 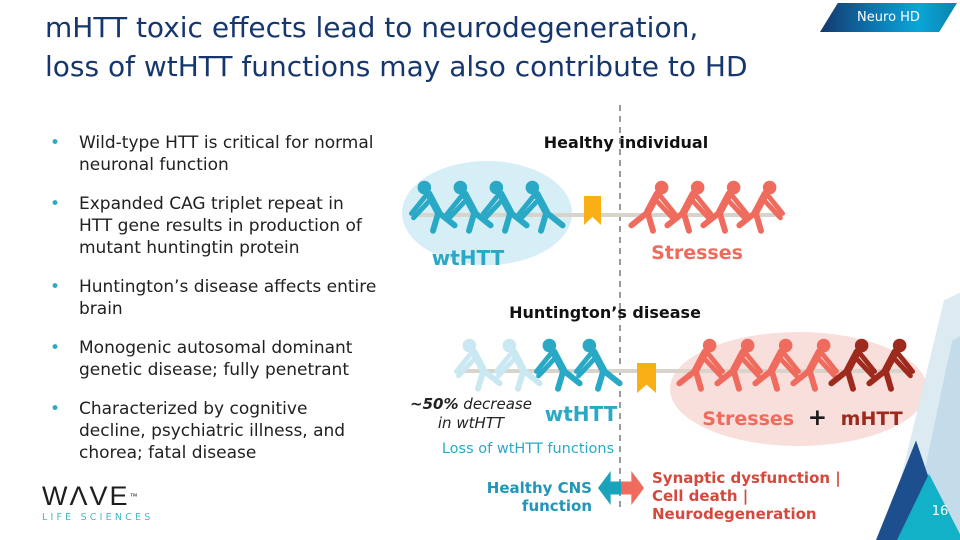 What do you see at coordinates (940, 511) in the screenshot?
I see `page-number: 16` at bounding box center [940, 511].